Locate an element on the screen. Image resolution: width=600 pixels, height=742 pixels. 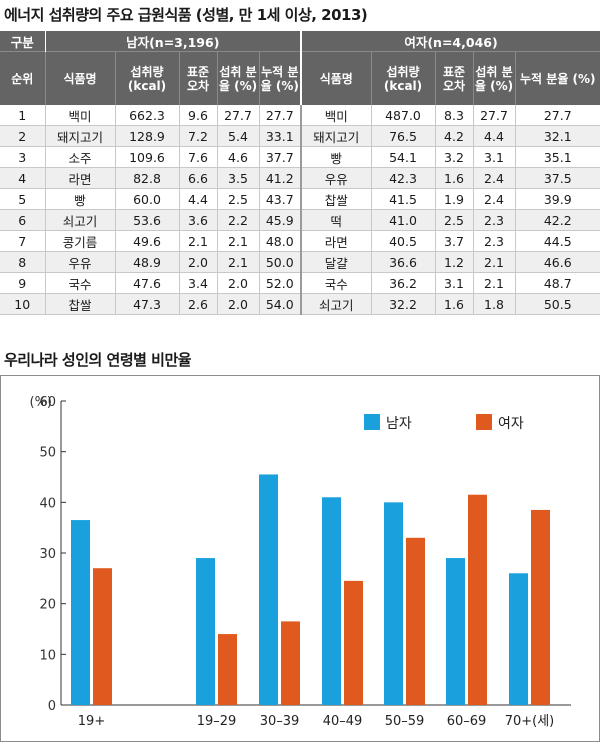
col-male-share: 섭취 분율 (%) is located at coordinates (237, 78).